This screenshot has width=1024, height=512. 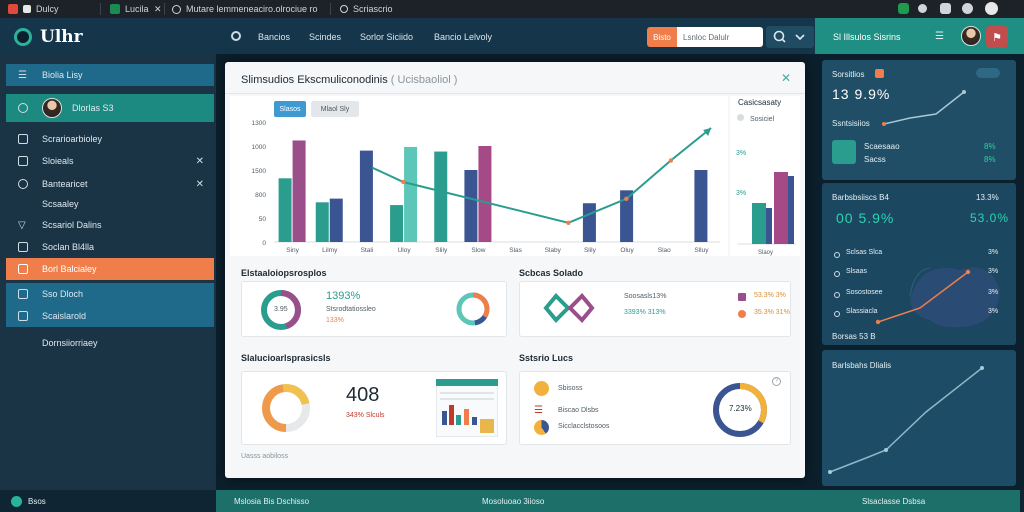 What do you see at coordinates (772, 312) in the screenshot?
I see `stat-label: 35.3% 31%` at bounding box center [772, 312].